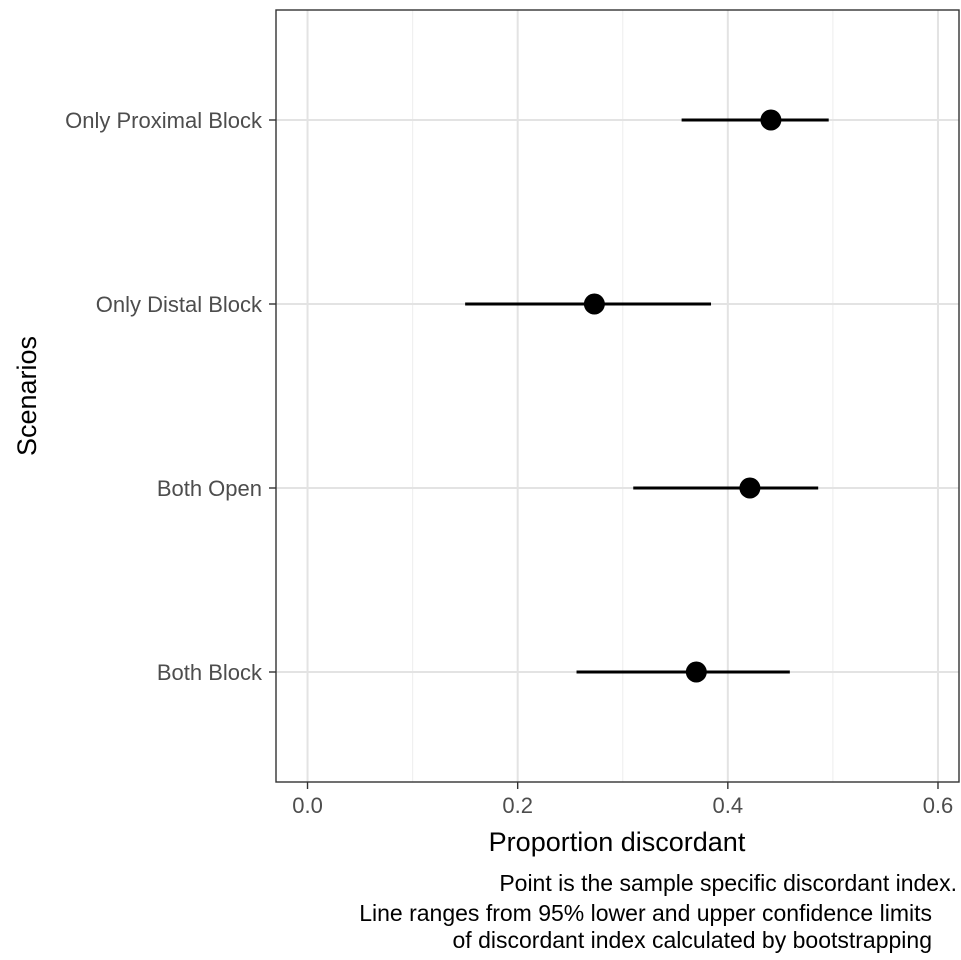 This screenshot has width=961, height=960. I want to click on x-axis-title: Proportion discordant, so click(617, 842).